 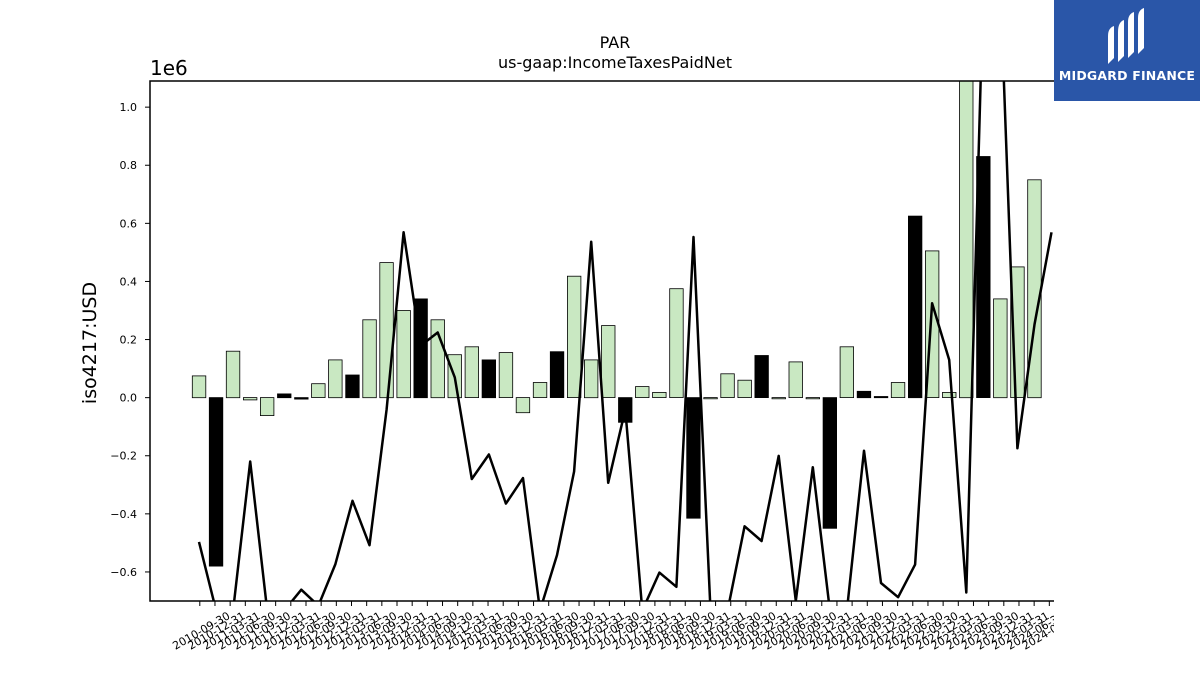 I want to click on y-offset-label: 1e6, so click(x=169, y=68).